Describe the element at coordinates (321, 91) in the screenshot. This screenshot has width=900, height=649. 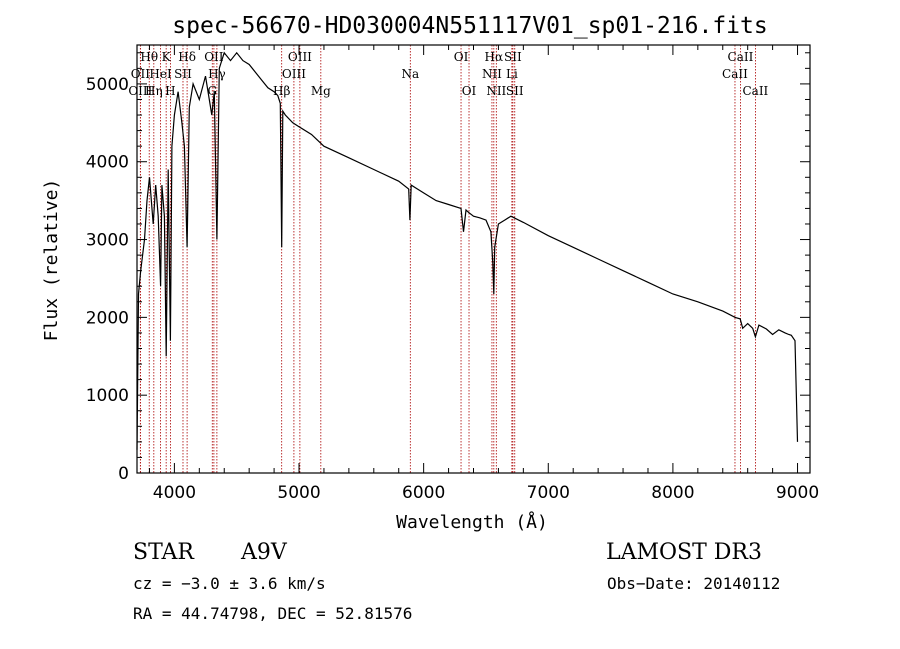
I see `line-marker-label: Mg` at that location.